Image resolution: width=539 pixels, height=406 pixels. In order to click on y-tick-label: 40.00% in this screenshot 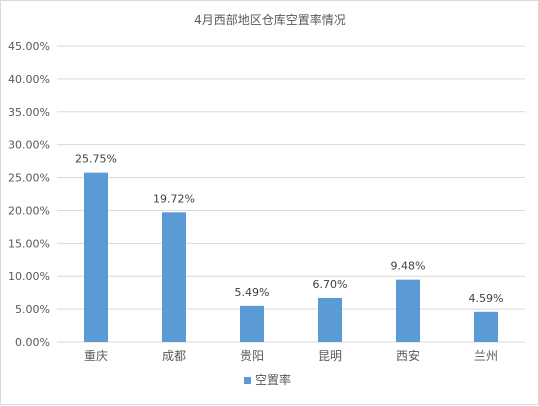, I will do `click(29, 79)`.